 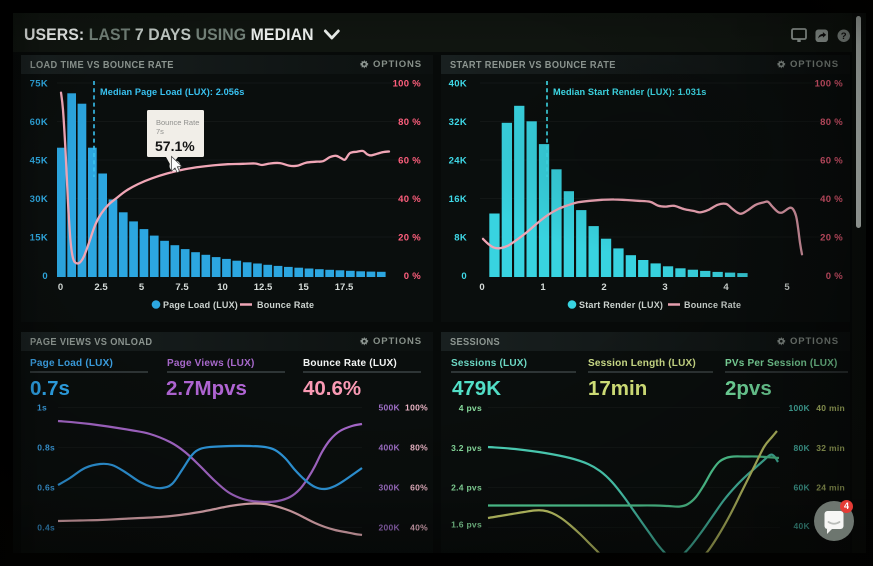 What do you see at coordinates (39, 161) in the screenshot?
I see `svg-text: 45K` at bounding box center [39, 161].